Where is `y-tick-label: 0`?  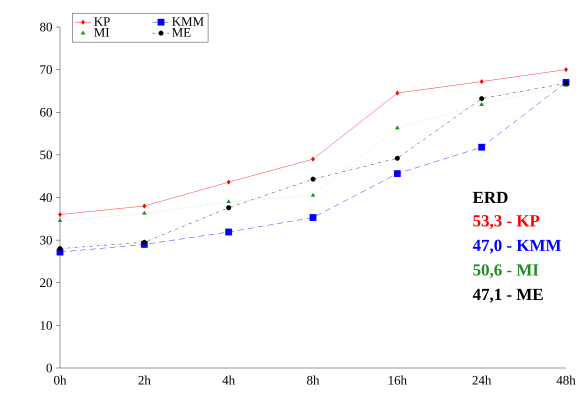 y-tick-label: 0 is located at coordinates (49, 368).